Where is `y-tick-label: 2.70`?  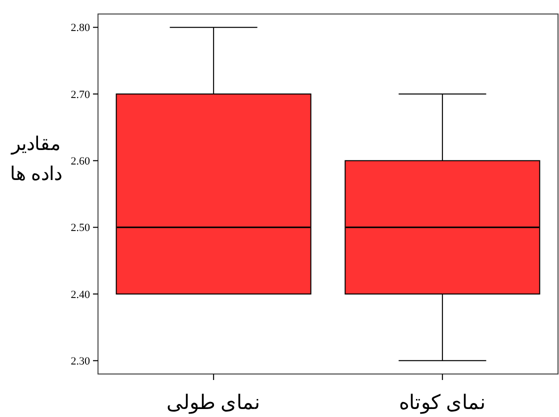
y-tick-label: 2.70 is located at coordinates (80, 94).